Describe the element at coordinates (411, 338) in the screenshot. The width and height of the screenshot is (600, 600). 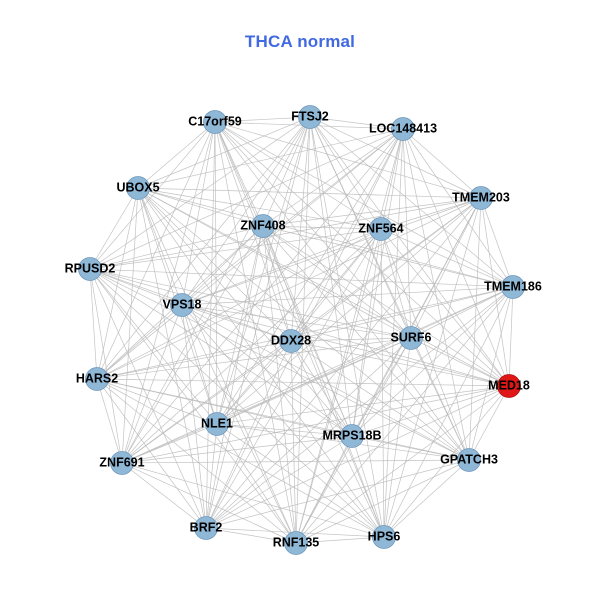
I see `node-surf6` at that location.